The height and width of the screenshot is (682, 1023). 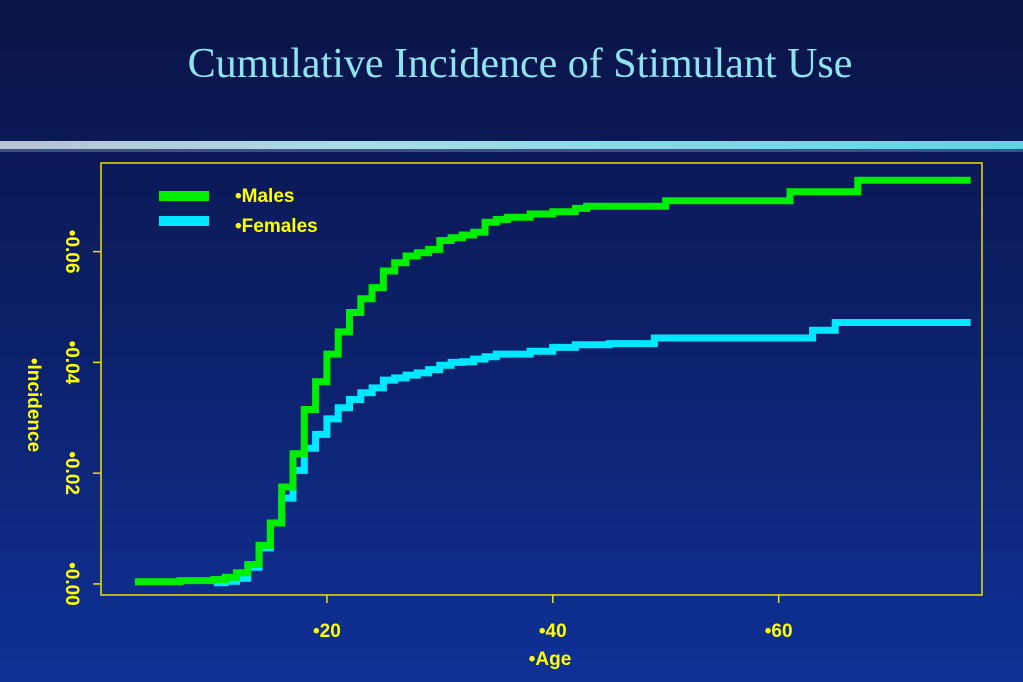 I want to click on x-tick-label: •40, so click(x=553, y=631).